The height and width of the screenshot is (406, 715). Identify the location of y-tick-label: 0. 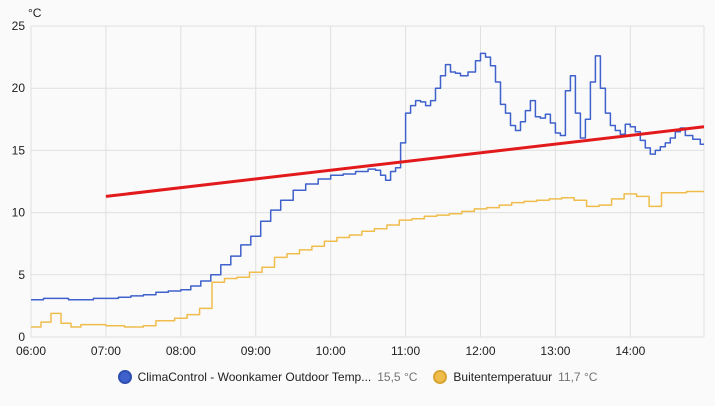
(21, 337).